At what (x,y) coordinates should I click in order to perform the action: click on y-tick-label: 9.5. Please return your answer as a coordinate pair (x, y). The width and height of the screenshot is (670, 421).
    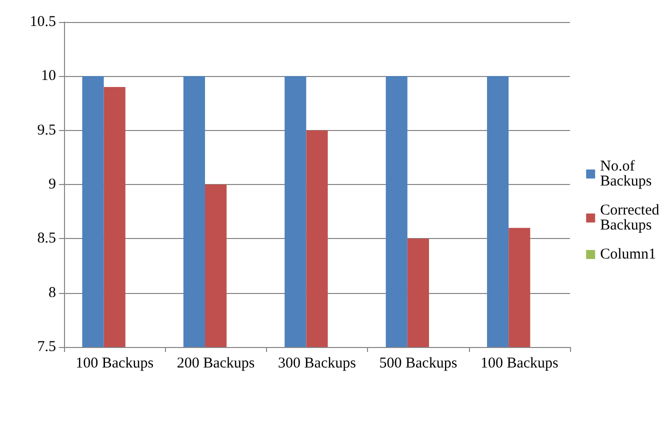
    Looking at the image, I should click on (46, 130).